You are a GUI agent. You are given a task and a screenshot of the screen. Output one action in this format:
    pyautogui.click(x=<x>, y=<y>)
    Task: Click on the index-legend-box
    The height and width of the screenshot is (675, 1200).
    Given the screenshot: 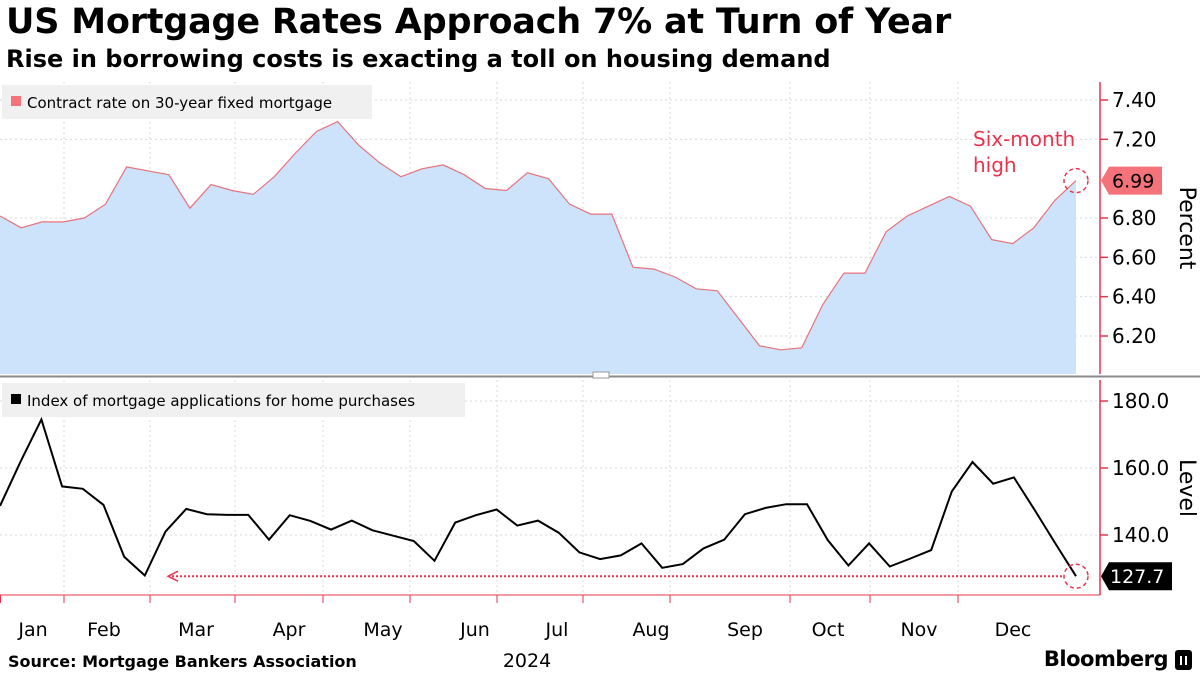 What is the action you would take?
    pyautogui.click(x=233, y=400)
    